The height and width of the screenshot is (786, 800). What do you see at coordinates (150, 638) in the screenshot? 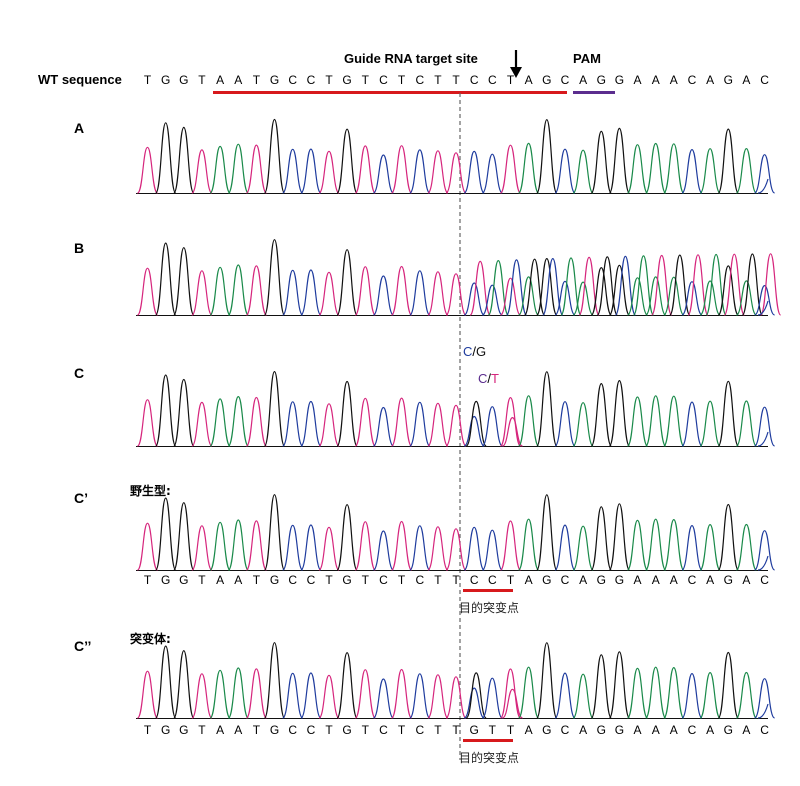
I see `panel-sublabel: 突变体:` at bounding box center [150, 638].